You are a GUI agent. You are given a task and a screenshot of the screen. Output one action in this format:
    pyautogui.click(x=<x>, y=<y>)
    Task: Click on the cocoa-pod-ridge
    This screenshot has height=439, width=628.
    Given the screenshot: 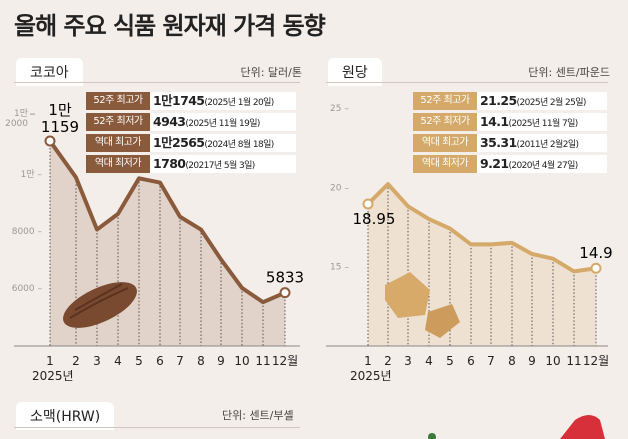 What is the action you would take?
    pyautogui.click(x=99, y=301)
    